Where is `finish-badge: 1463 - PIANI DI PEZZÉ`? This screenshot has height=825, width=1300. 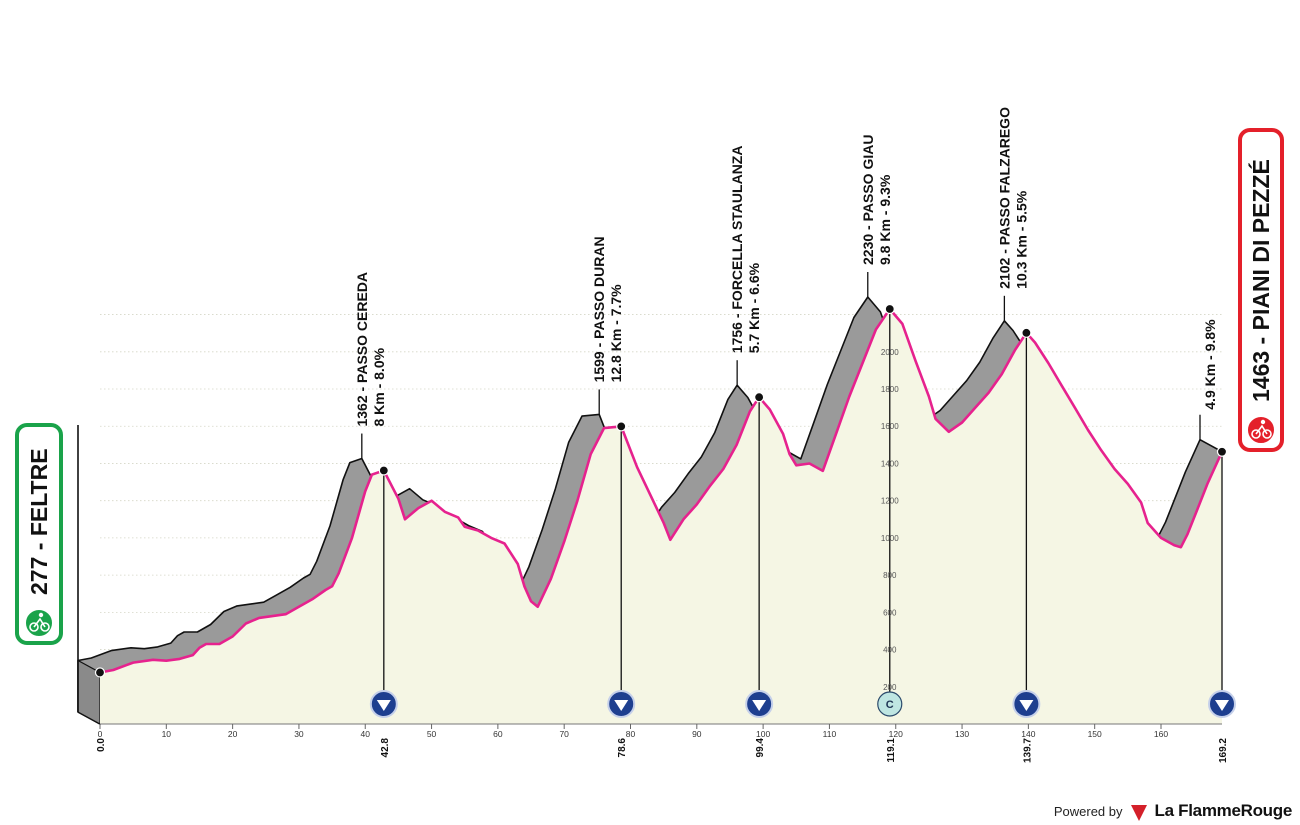 finish-badge: 1463 - PIANI DI PEZZÉ is located at coordinates (1261, 290).